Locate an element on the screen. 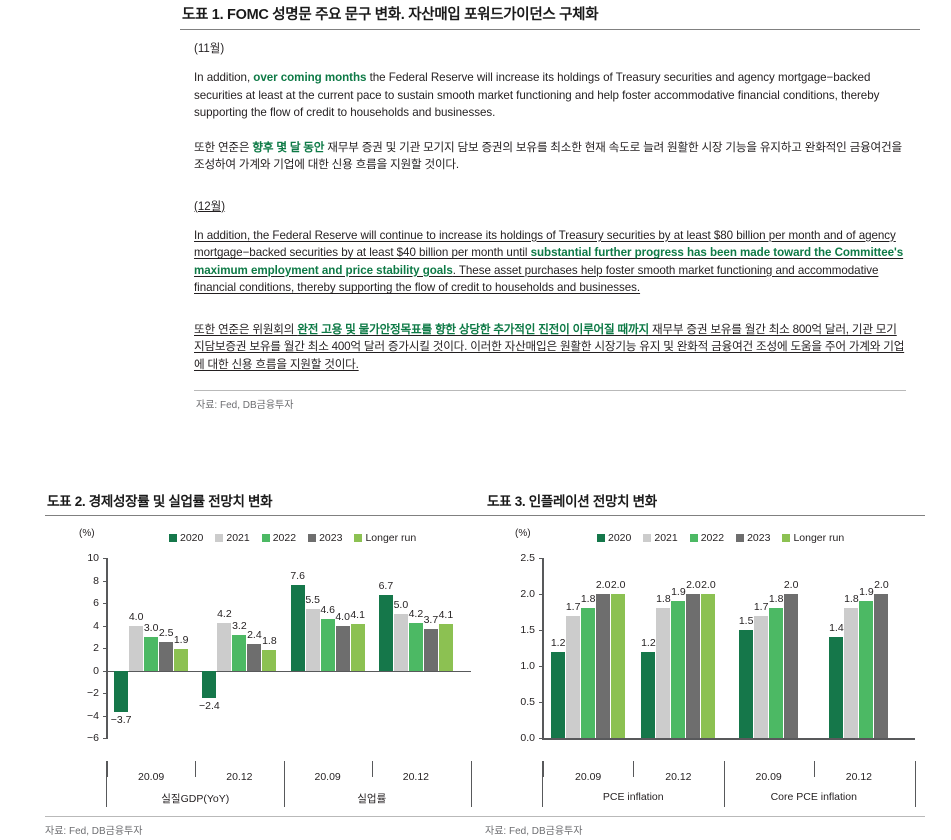 The width and height of the screenshot is (951, 840). legend-label: 2021 is located at coordinates (666, 538).